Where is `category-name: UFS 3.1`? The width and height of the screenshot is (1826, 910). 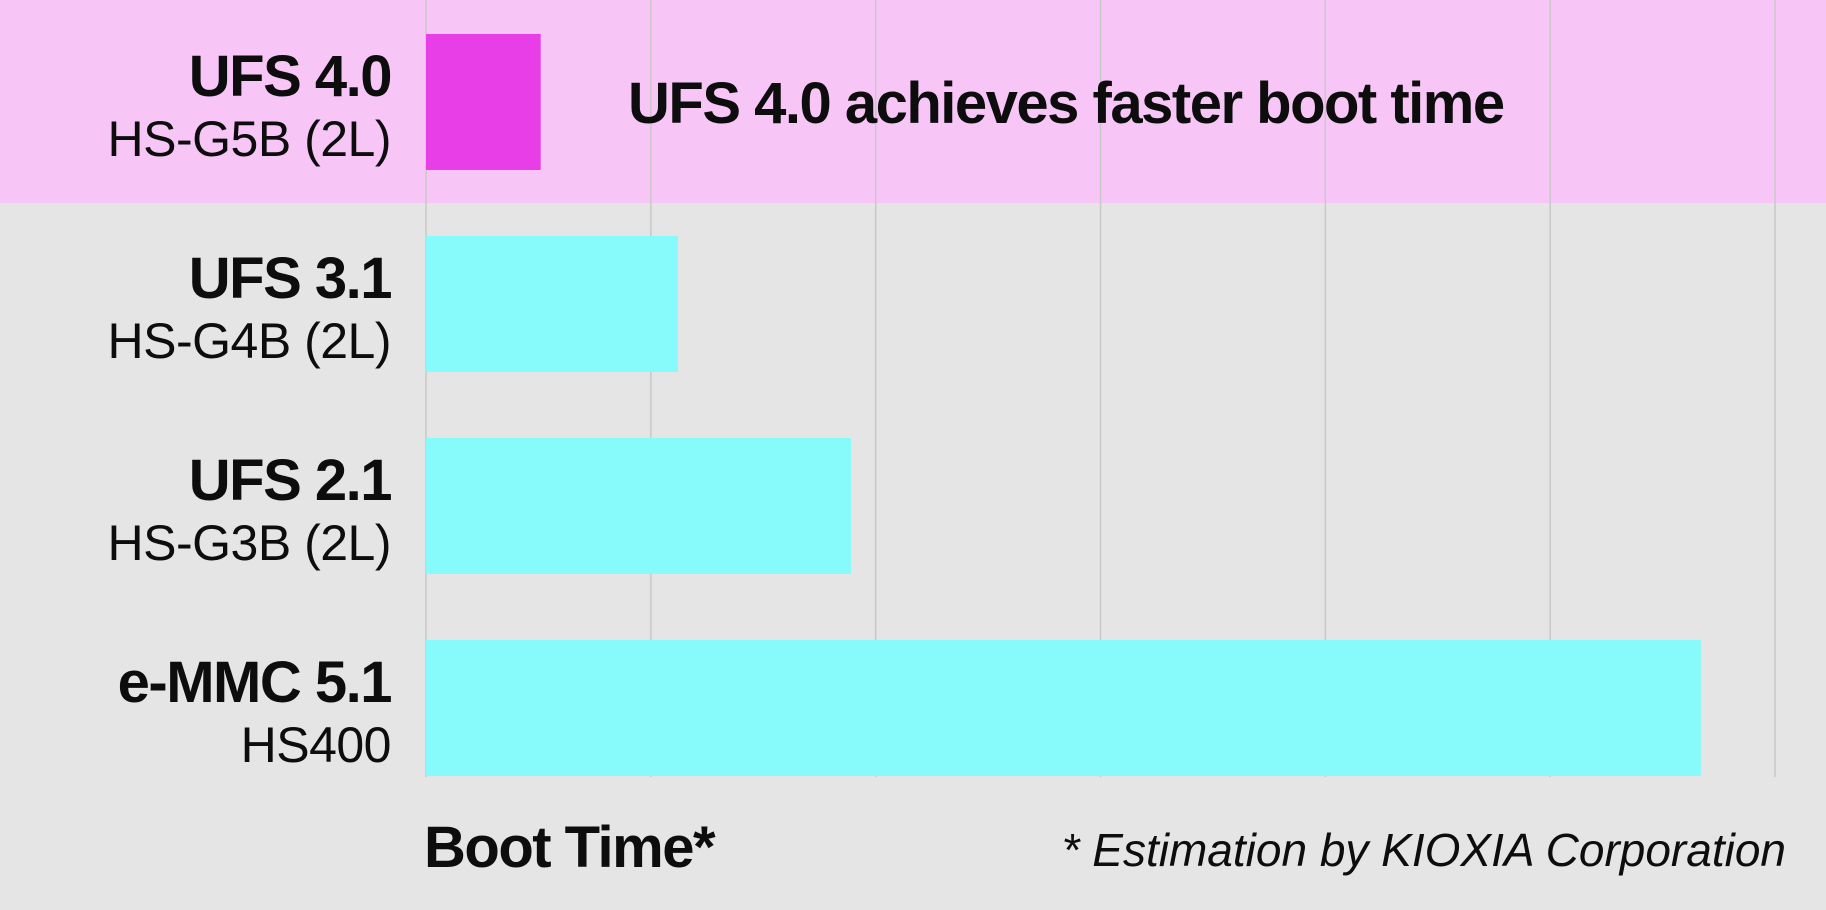
category-name: UFS 3.1 is located at coordinates (290, 278).